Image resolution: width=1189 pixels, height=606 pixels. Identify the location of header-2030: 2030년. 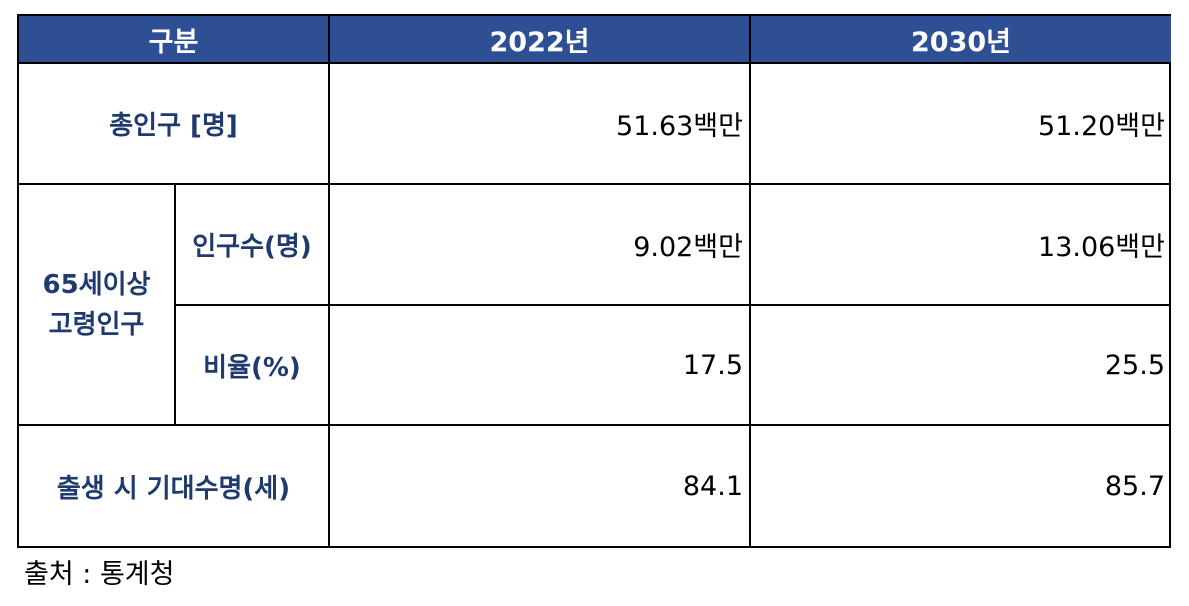
(961, 39).